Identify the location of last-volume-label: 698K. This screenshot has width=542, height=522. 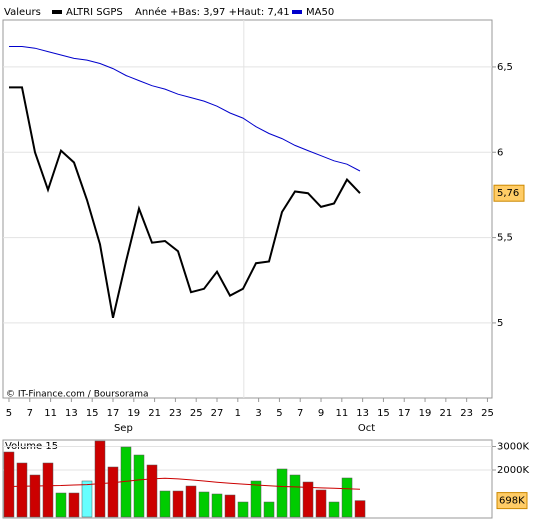
(512, 501).